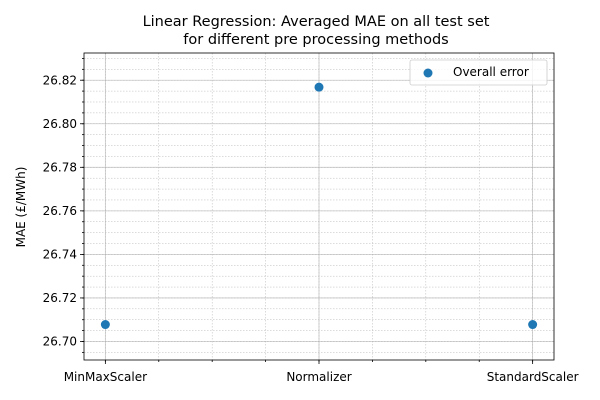  Describe the element at coordinates (60, 168) in the screenshot. I see `y-tick-label: 26.78` at that location.